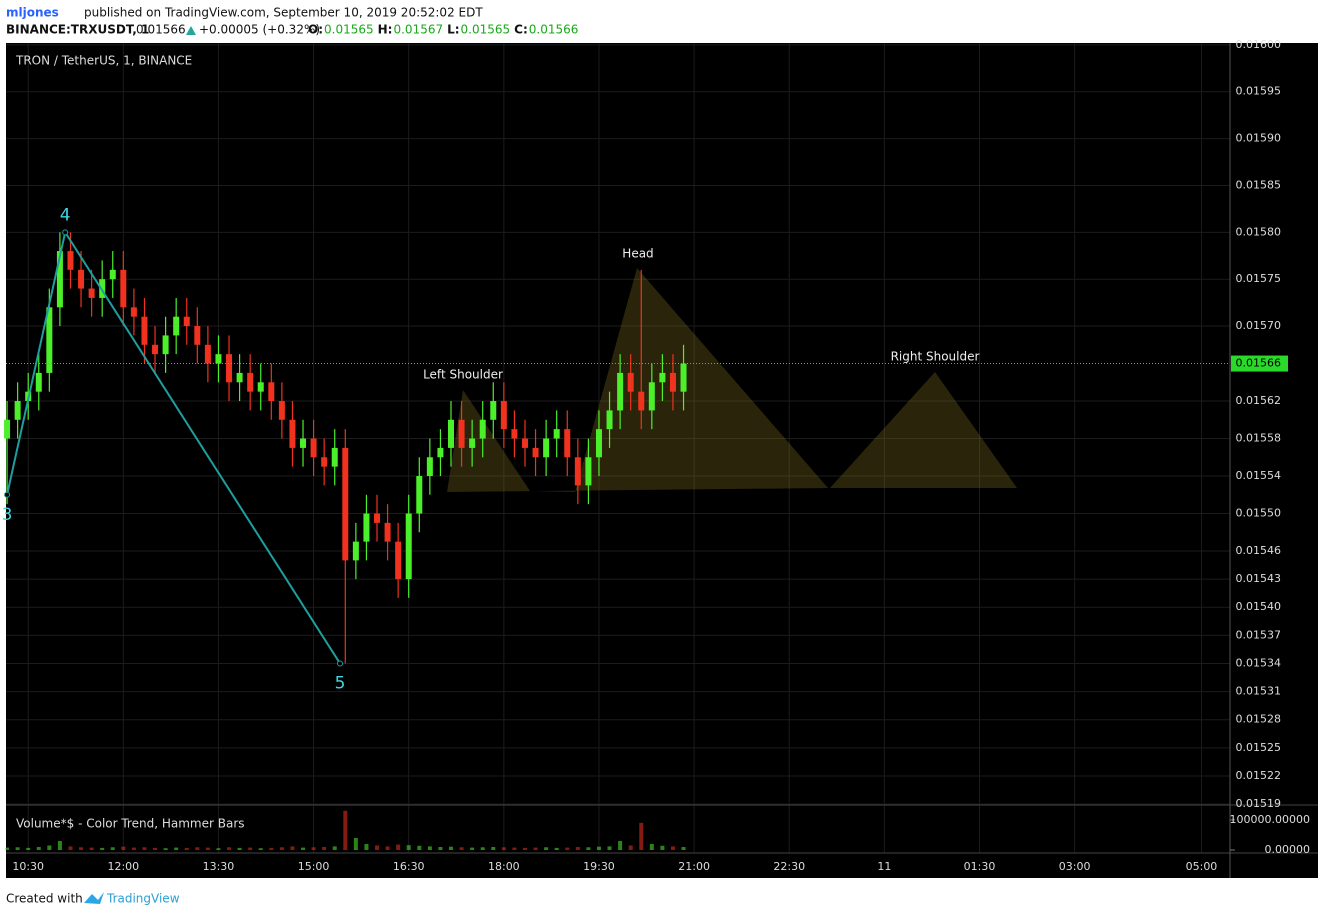 This screenshot has width=1325, height=921. Describe the element at coordinates (314, 866) in the screenshot. I see `x-tick-label: 15:00` at that location.